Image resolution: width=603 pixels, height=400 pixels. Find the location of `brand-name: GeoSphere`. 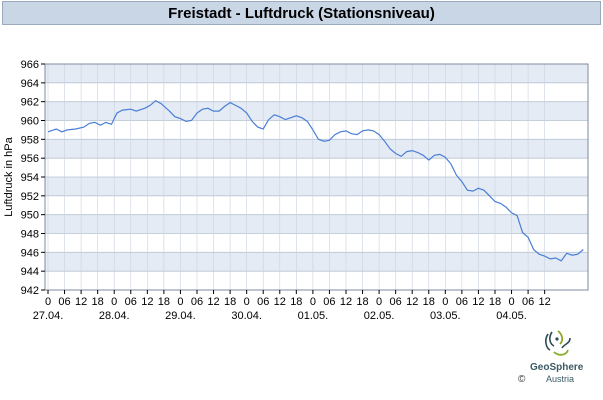

brand-name: GeoSphere is located at coordinates (557, 367).